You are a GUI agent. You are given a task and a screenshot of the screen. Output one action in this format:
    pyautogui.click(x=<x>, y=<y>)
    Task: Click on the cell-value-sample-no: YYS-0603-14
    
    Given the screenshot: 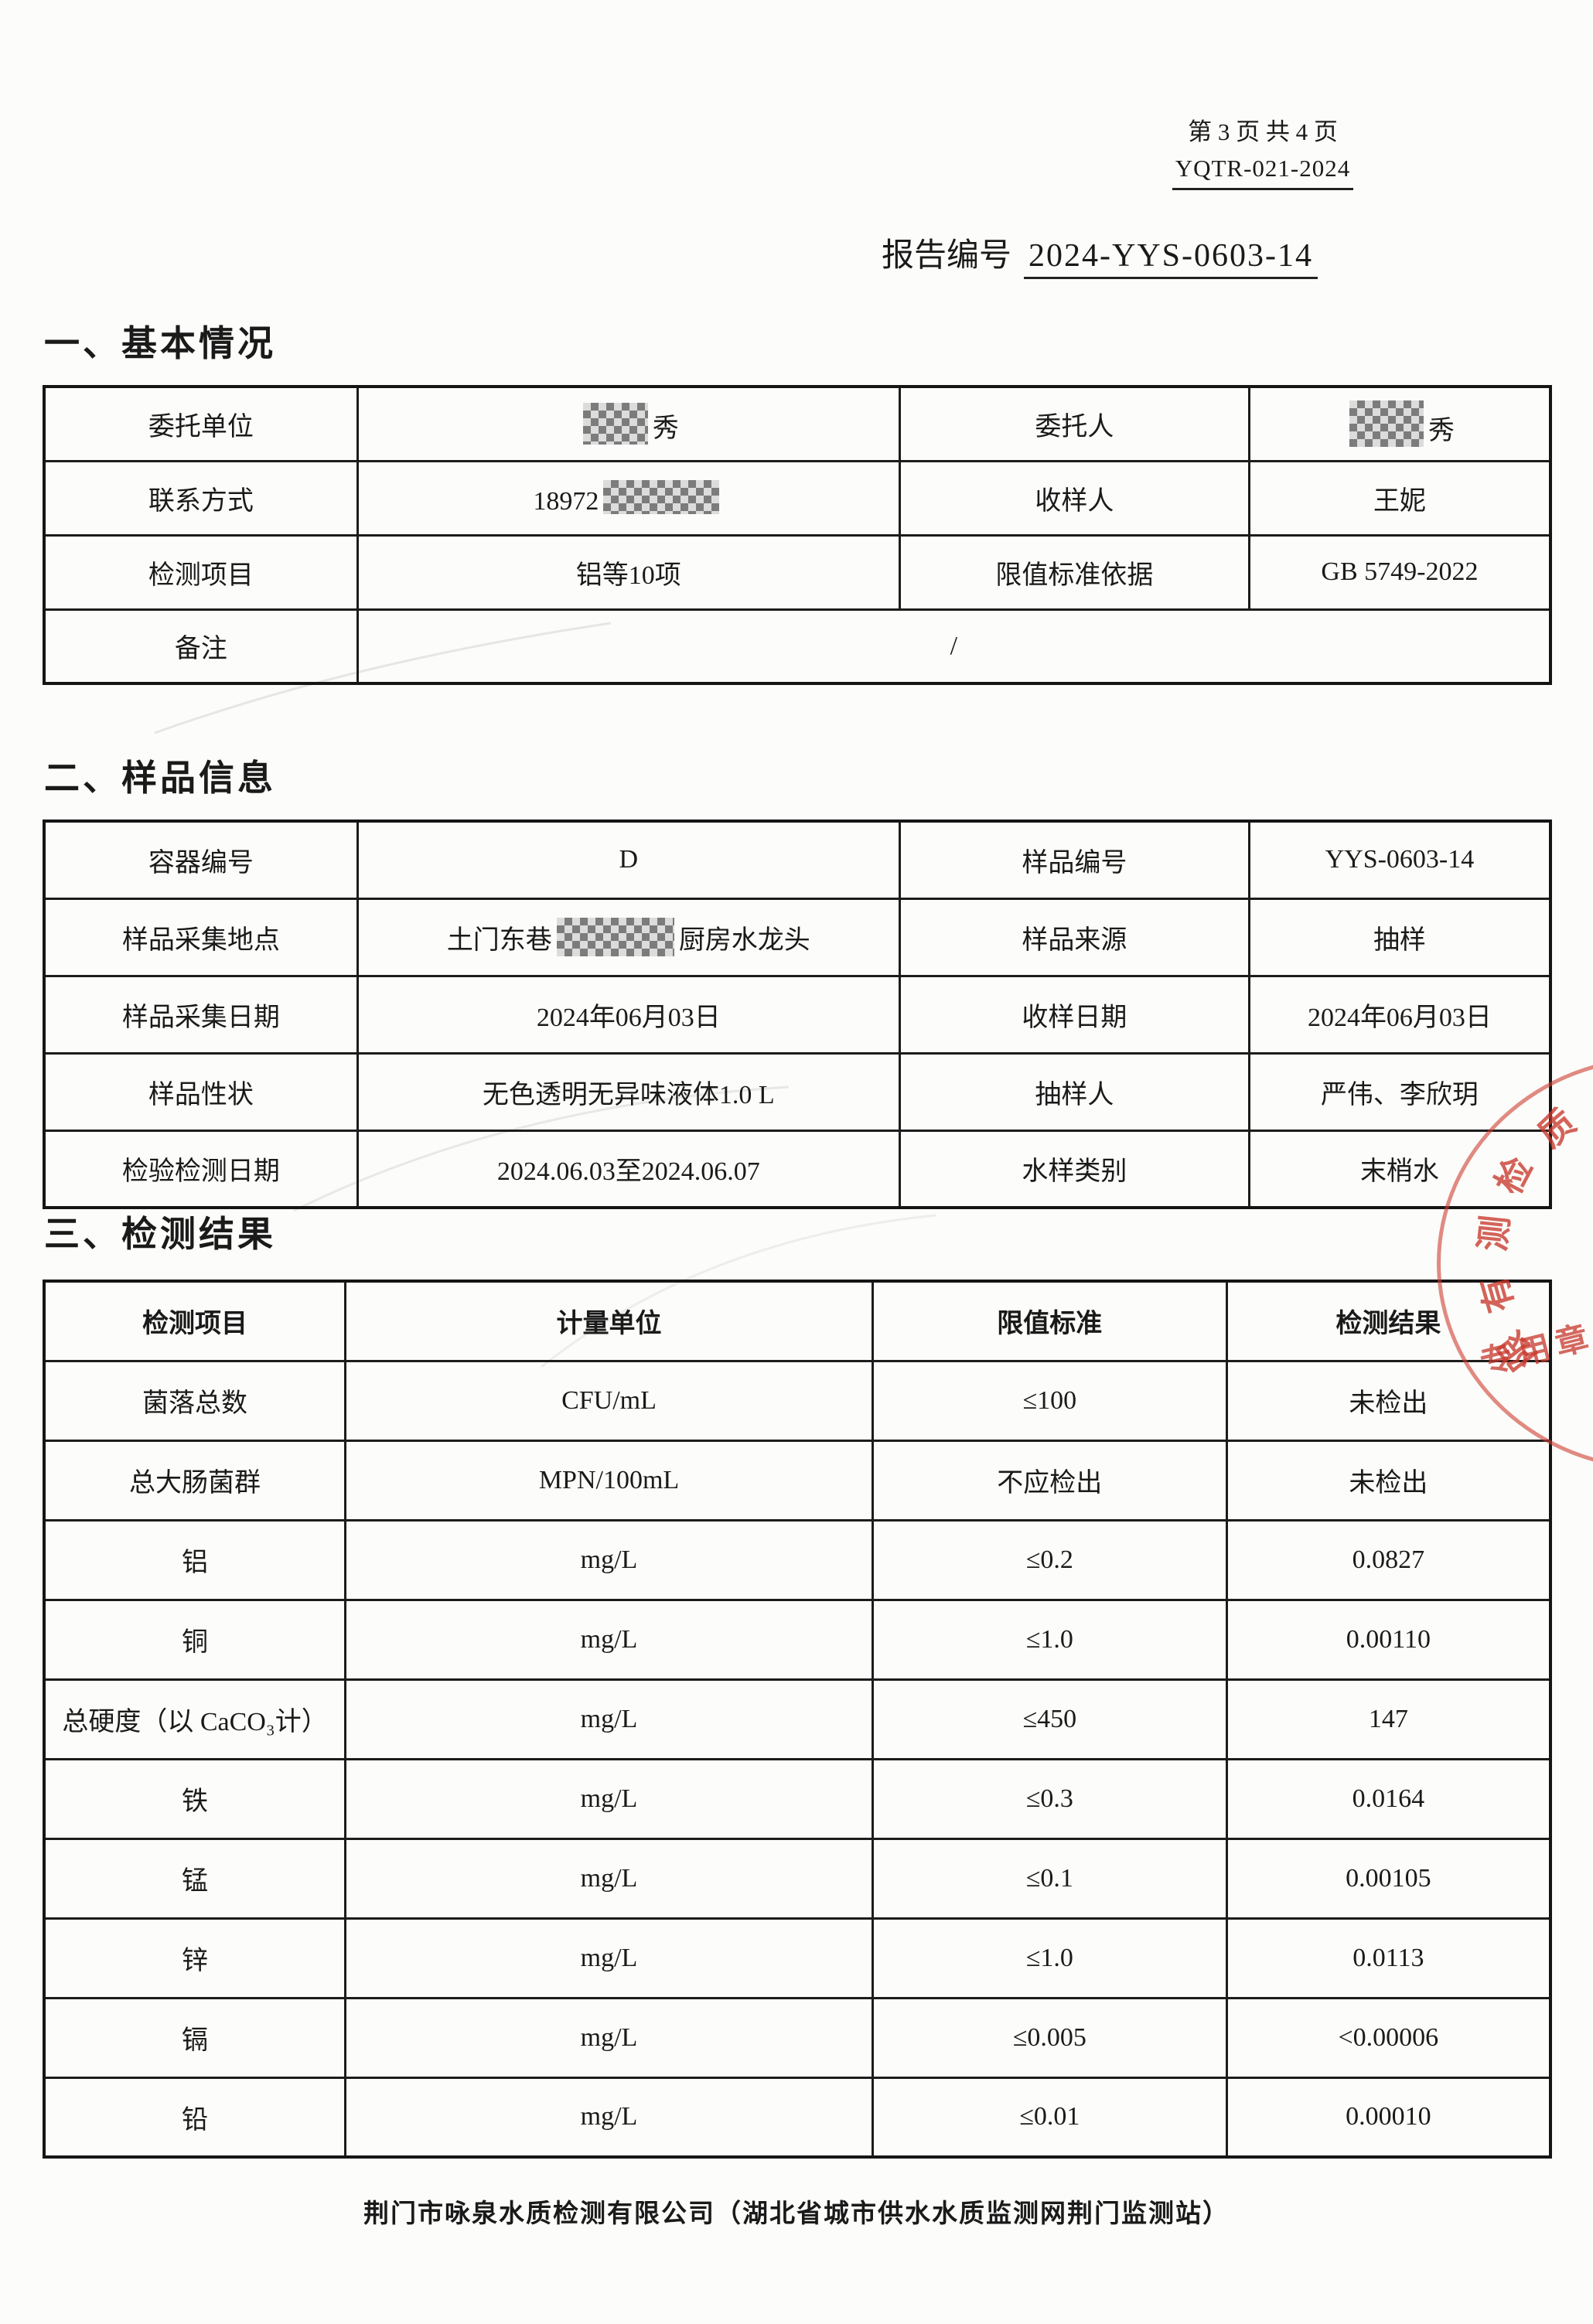 What is the action you would take?
    pyautogui.click(x=1399, y=860)
    